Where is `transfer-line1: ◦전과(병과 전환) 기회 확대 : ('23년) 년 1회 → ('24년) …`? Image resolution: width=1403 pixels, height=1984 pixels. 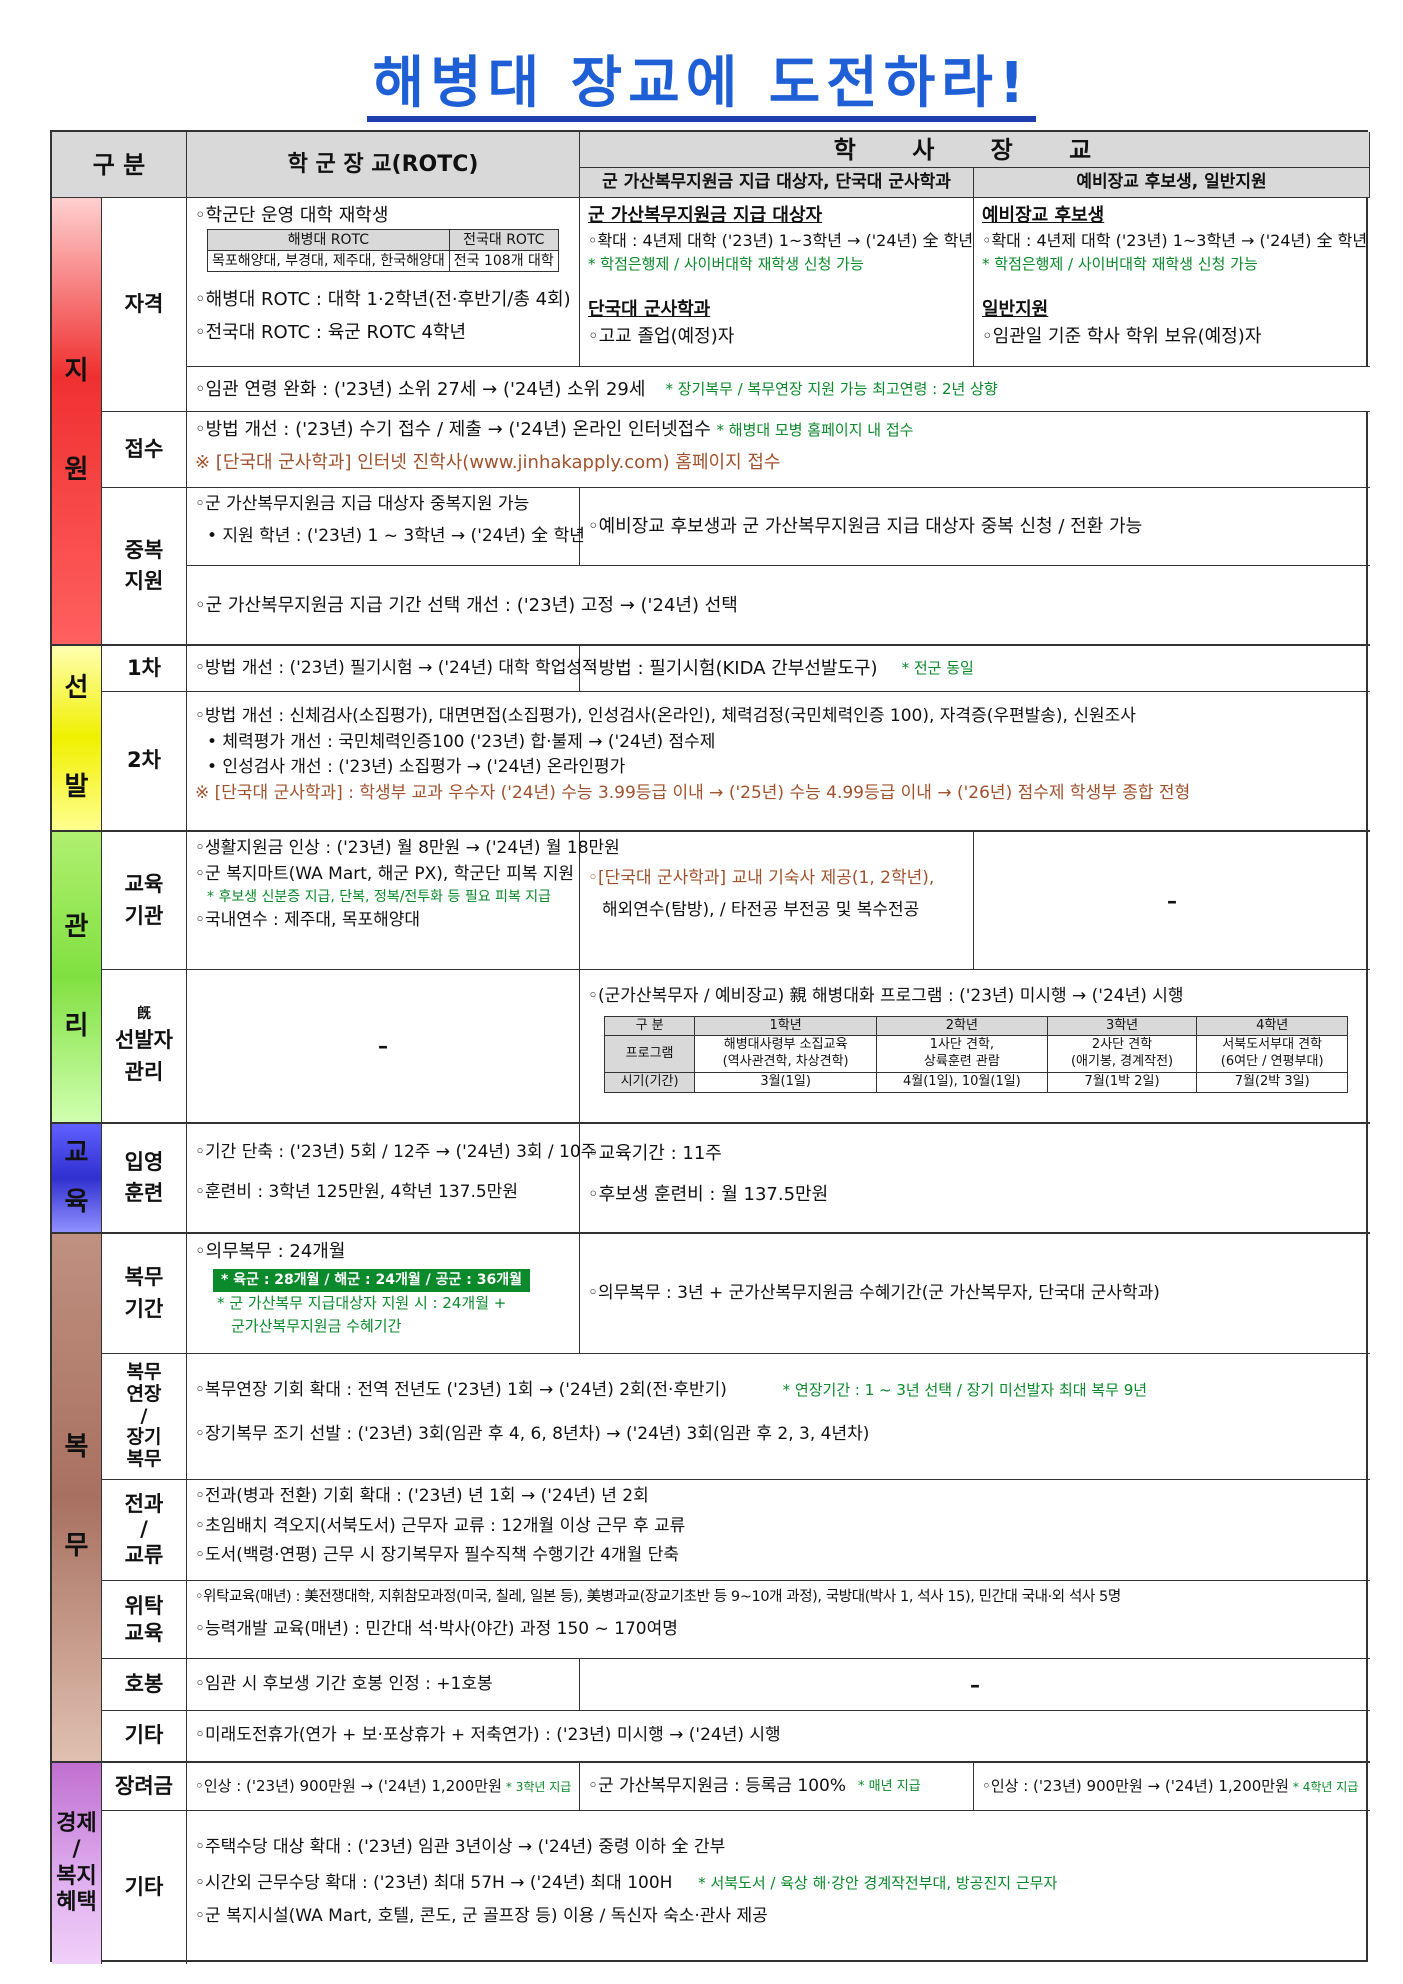
transfer-line1: ◦전과(병과 전환) 기회 확대 : ('23년) 년 1회 → ('24년) … is located at coordinates (422, 1496).